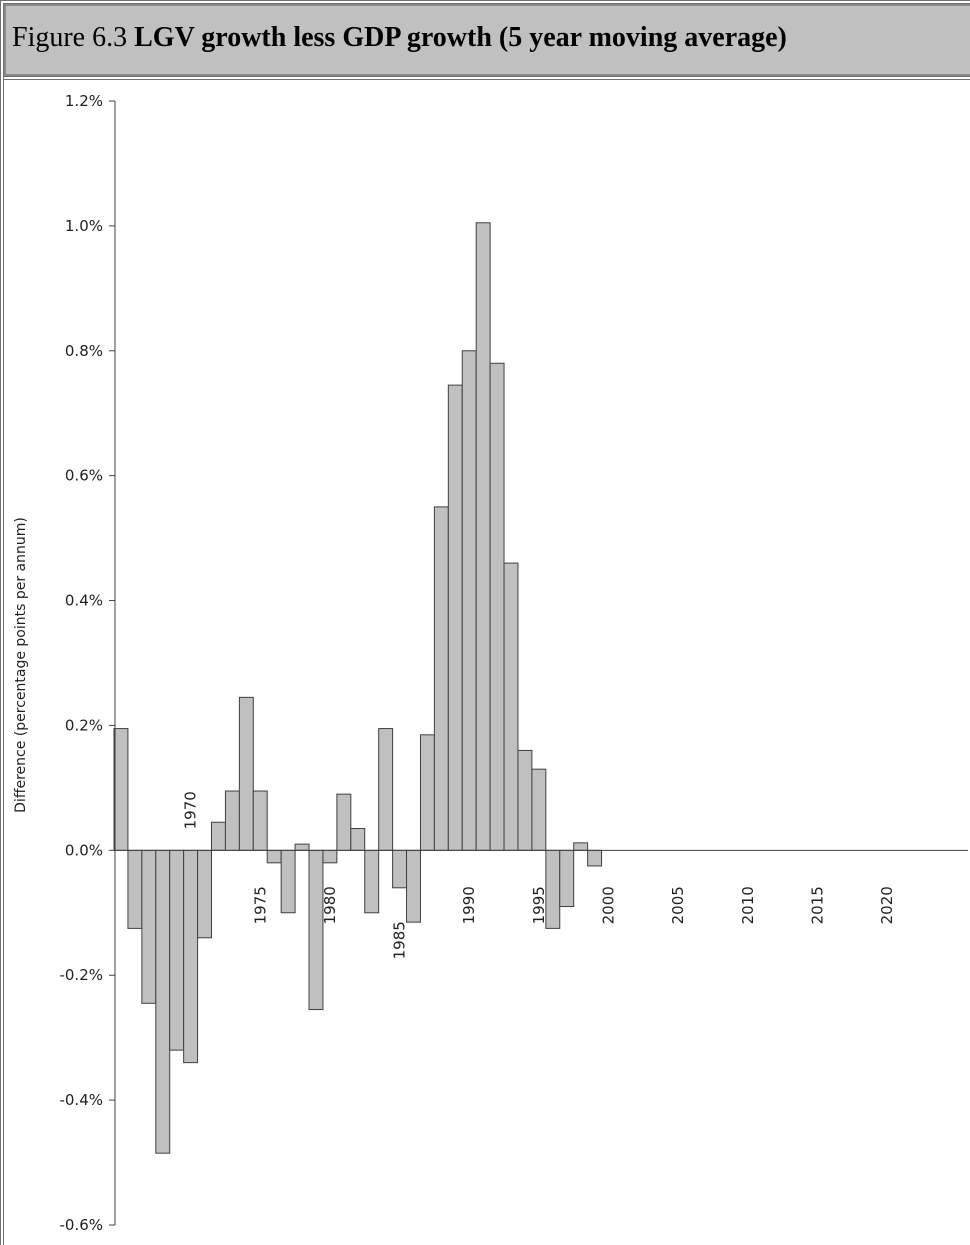 This screenshot has height=1245, width=970. What do you see at coordinates (121, 789) in the screenshot?
I see `bar-1965` at bounding box center [121, 789].